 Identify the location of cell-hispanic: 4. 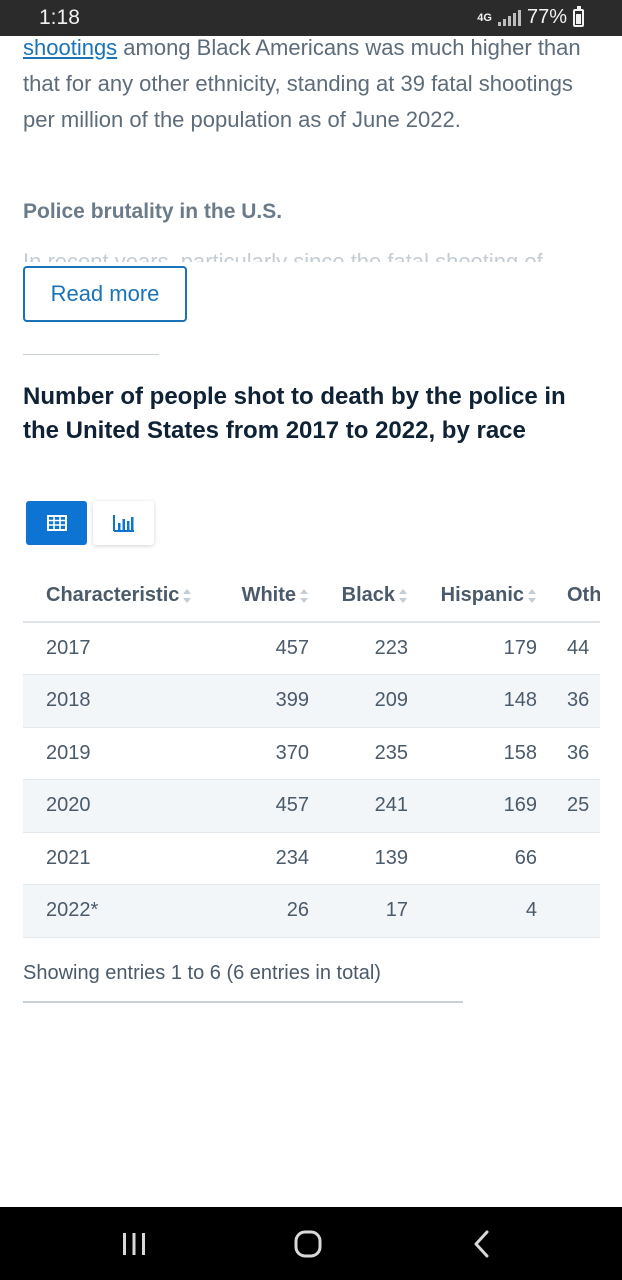
(472, 911).